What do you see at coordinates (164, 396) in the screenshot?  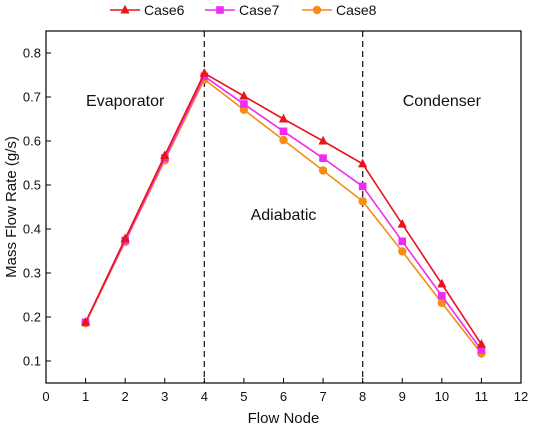 I see `x-tick-label: 3` at bounding box center [164, 396].